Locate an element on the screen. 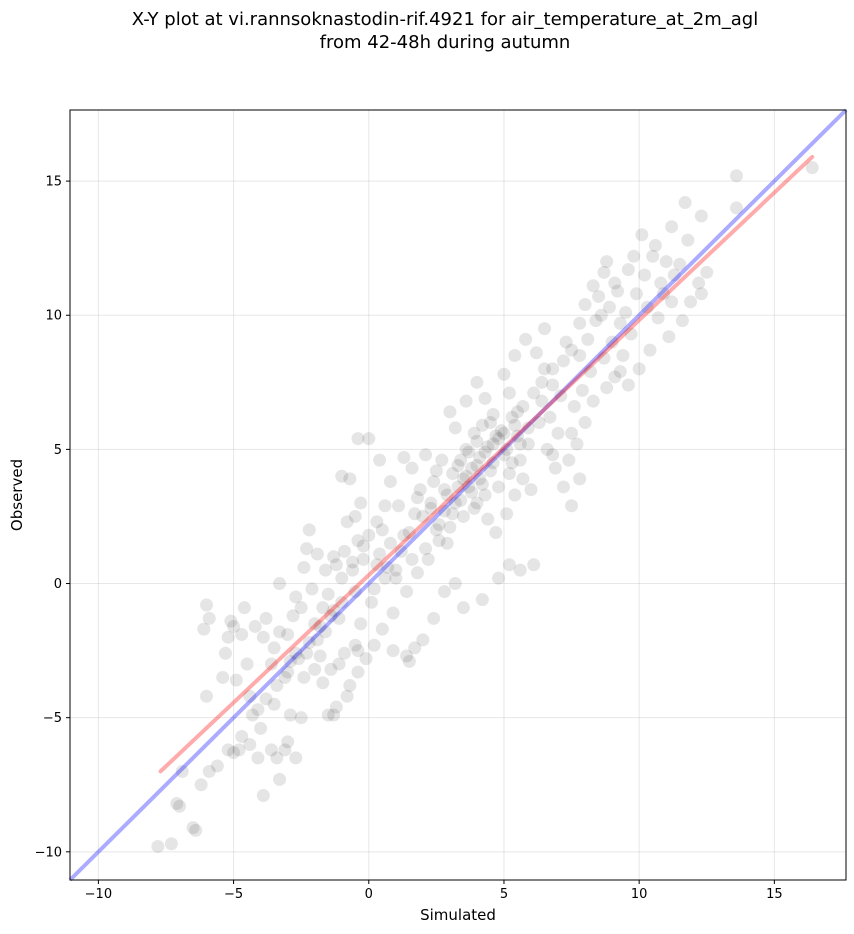 This screenshot has height=934, width=854. x-tick-label: 0 is located at coordinates (369, 894).